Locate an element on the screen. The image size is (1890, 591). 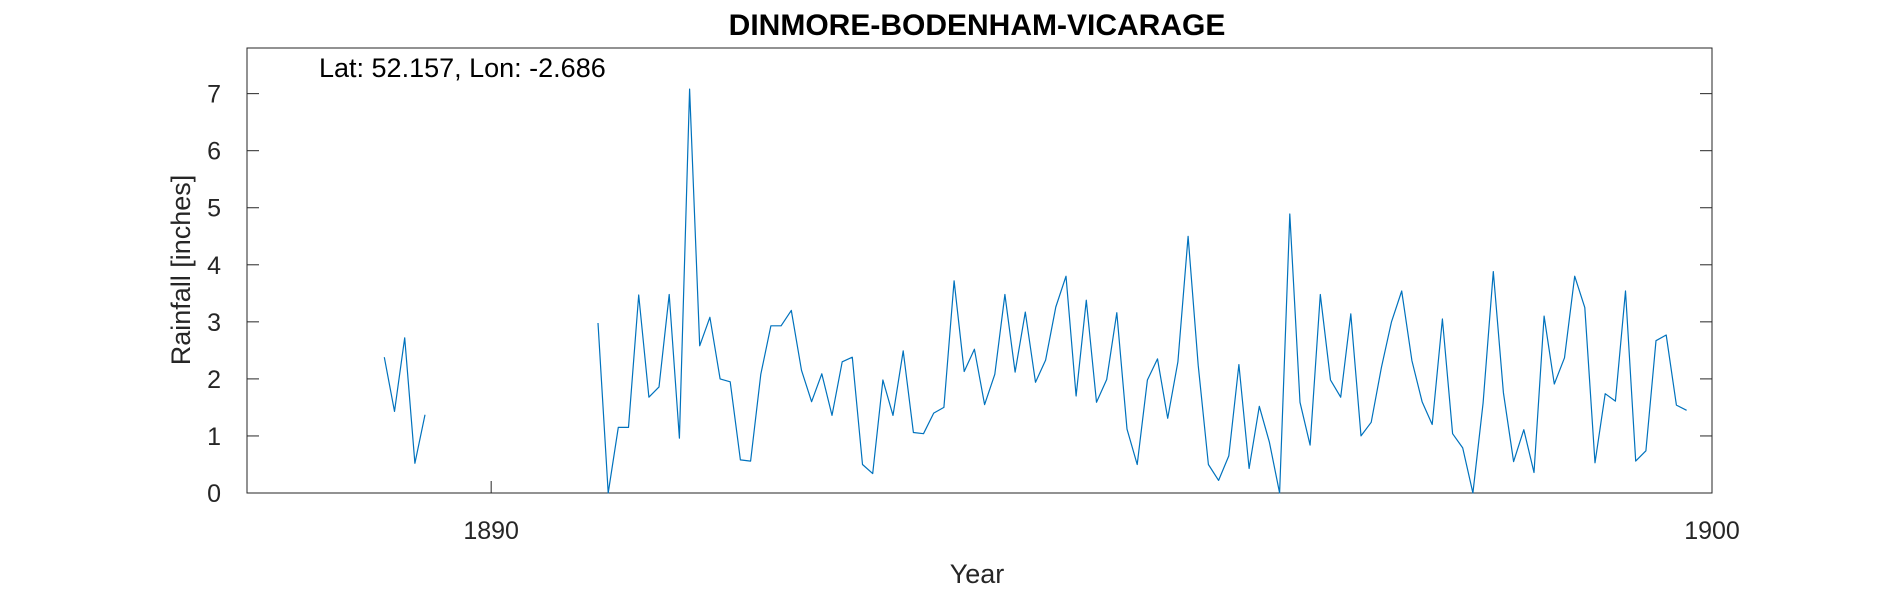
y-tick-label: 5 is located at coordinates (214, 209).